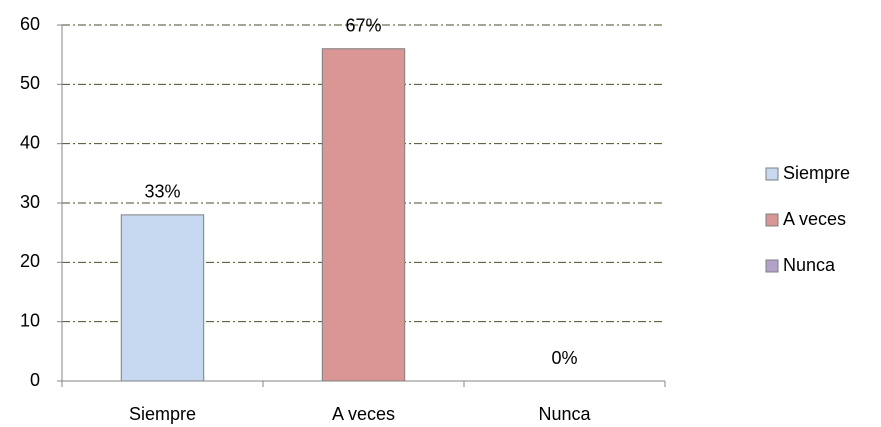 This screenshot has width=881, height=427. What do you see at coordinates (809, 265) in the screenshot?
I see `legend-label: Nunca` at bounding box center [809, 265].